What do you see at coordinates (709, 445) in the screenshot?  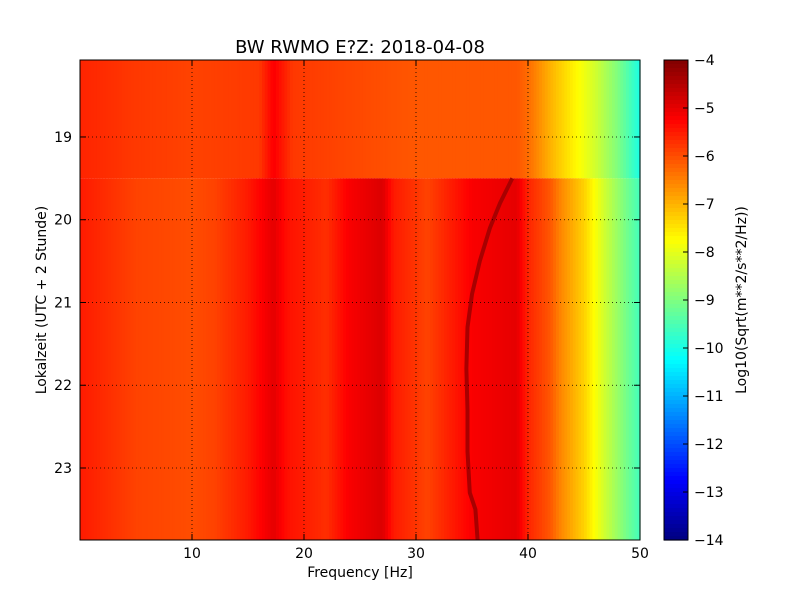 I see `colorbar-tick-label: −12` at bounding box center [709, 445].